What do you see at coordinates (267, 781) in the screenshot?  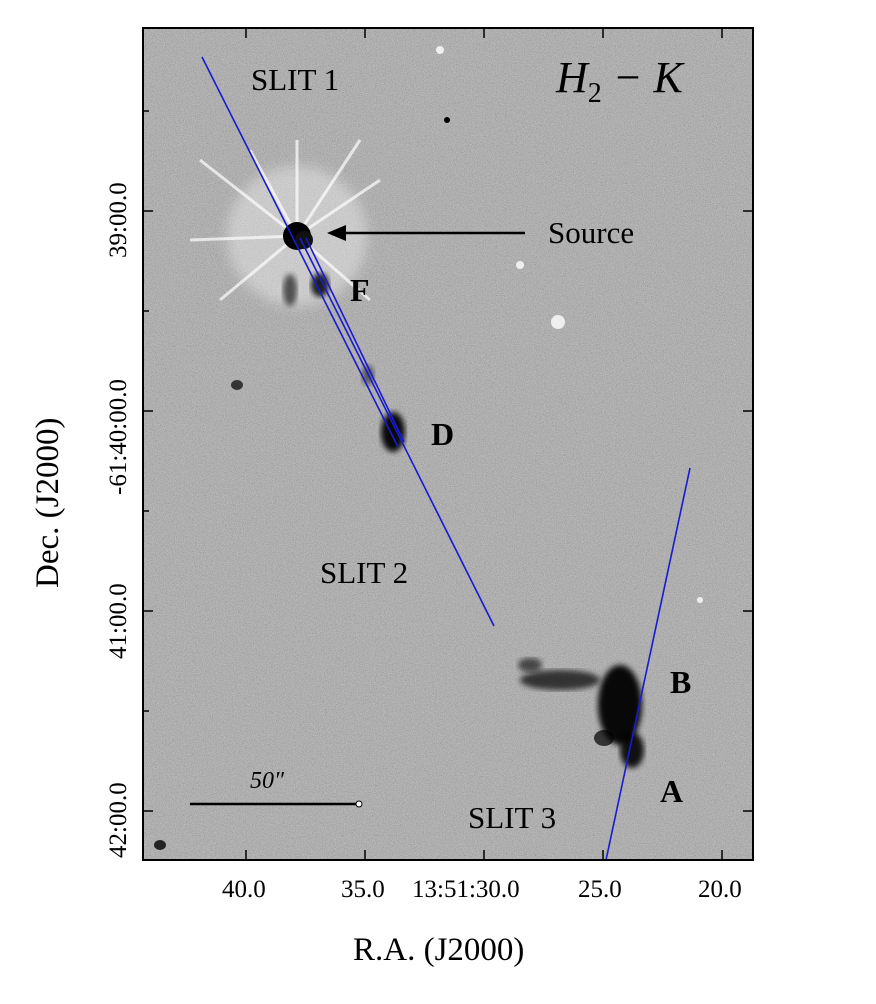 I see `scale-bar-label: 50″` at bounding box center [267, 781].